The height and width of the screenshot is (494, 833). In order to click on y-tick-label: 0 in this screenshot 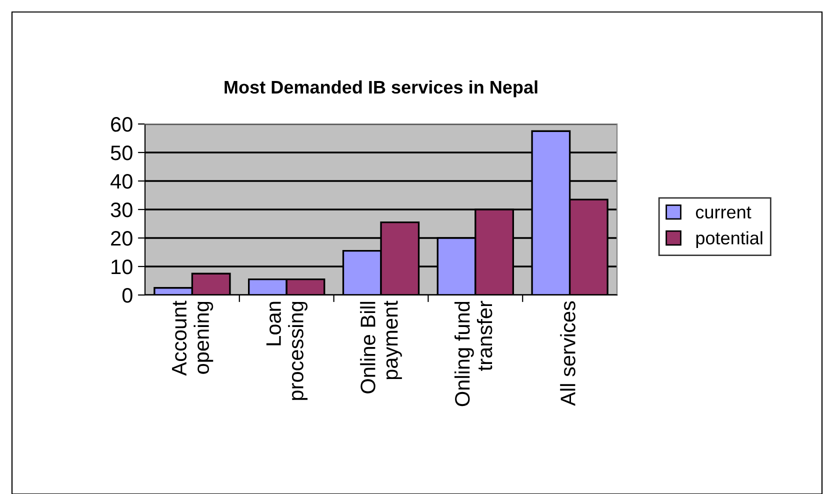, I will do `click(127, 295)`.